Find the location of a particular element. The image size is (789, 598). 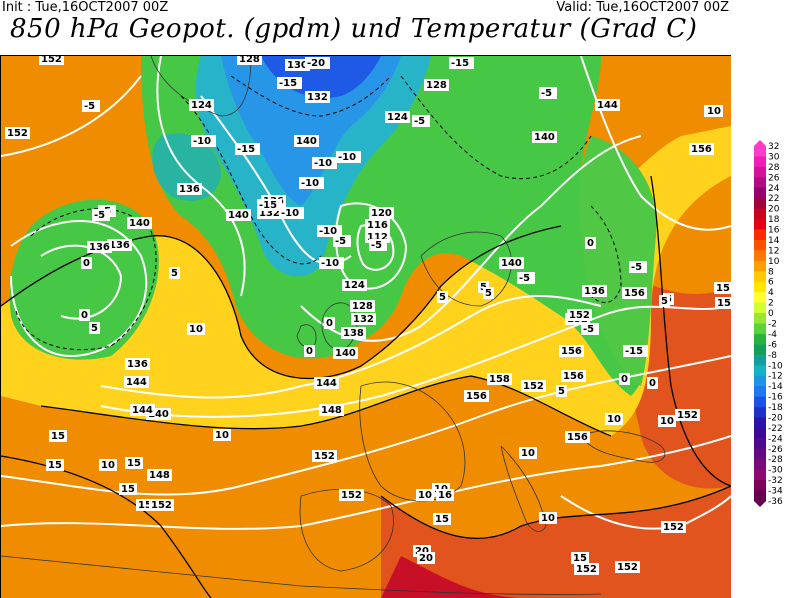

legend-tick-label: 0 is located at coordinates (771, 314).